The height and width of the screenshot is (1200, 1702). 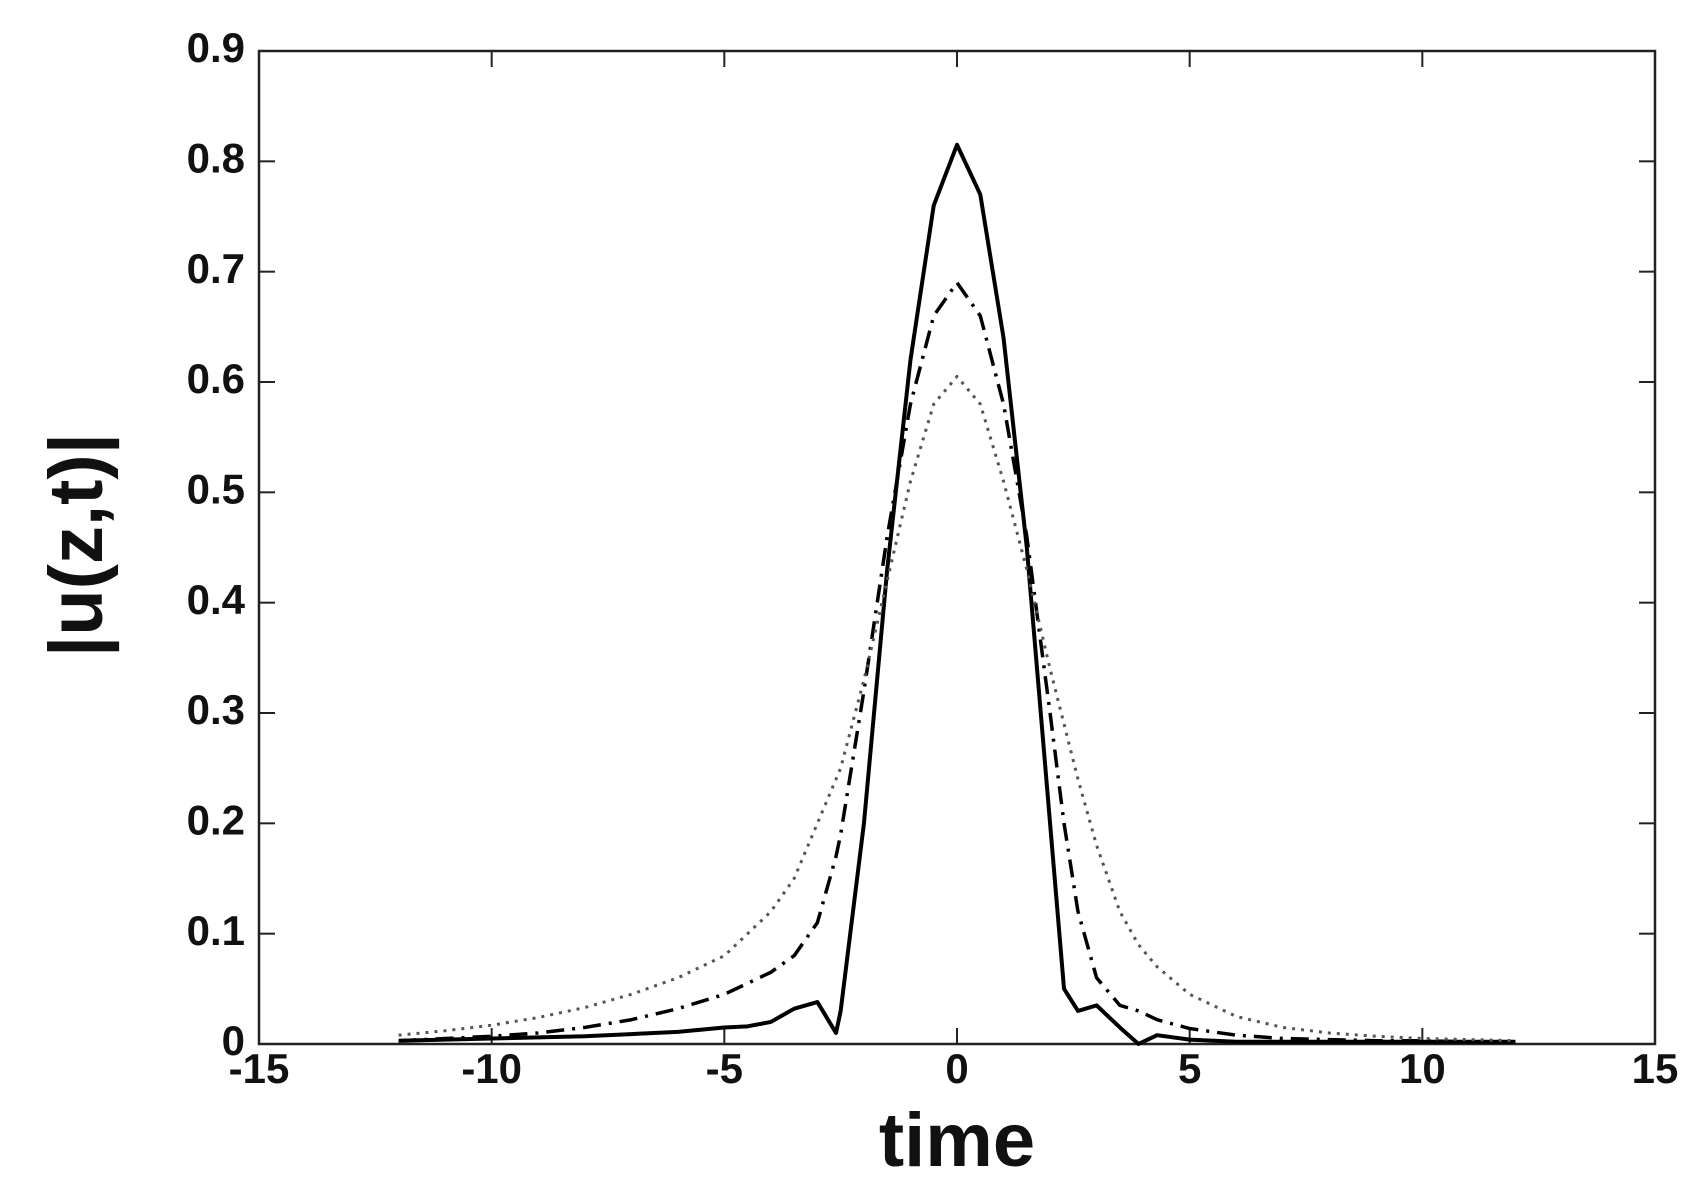 I want to click on x-tick-label: -10, so click(x=491, y=1068).